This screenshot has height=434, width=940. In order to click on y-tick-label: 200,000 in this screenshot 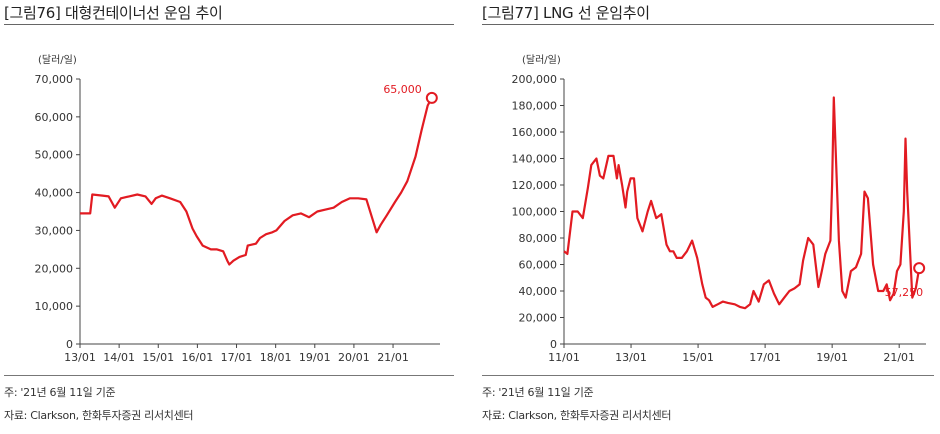, I will do `click(535, 79)`.